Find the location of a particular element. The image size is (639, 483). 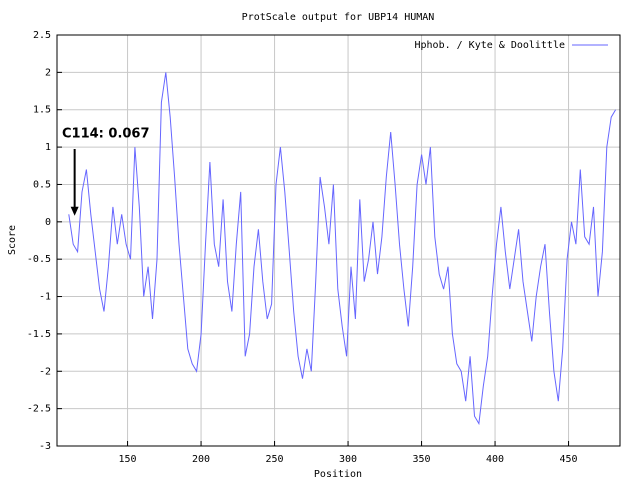

annotation-arrowhead is located at coordinates (74, 211).